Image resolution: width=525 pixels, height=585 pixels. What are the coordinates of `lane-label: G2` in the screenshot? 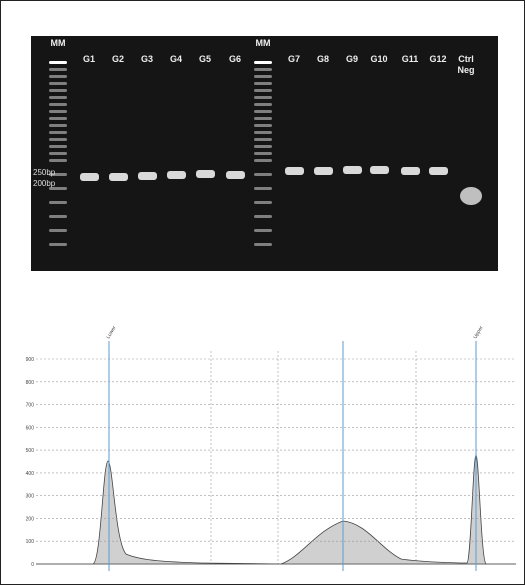 It's located at (117, 59).